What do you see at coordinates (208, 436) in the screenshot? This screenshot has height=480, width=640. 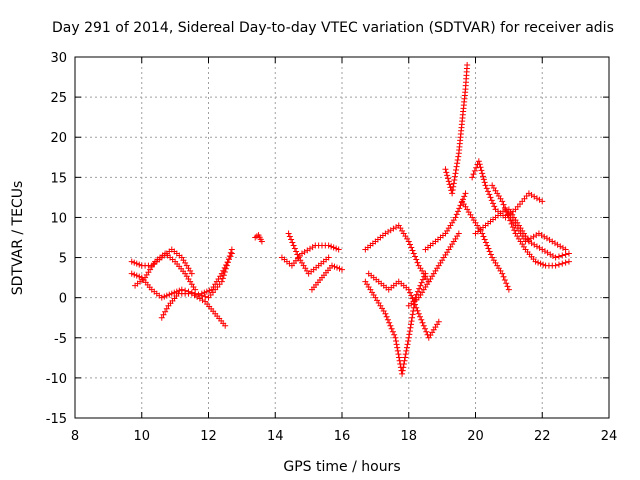 I see `x-tick-label: 12` at bounding box center [208, 436].